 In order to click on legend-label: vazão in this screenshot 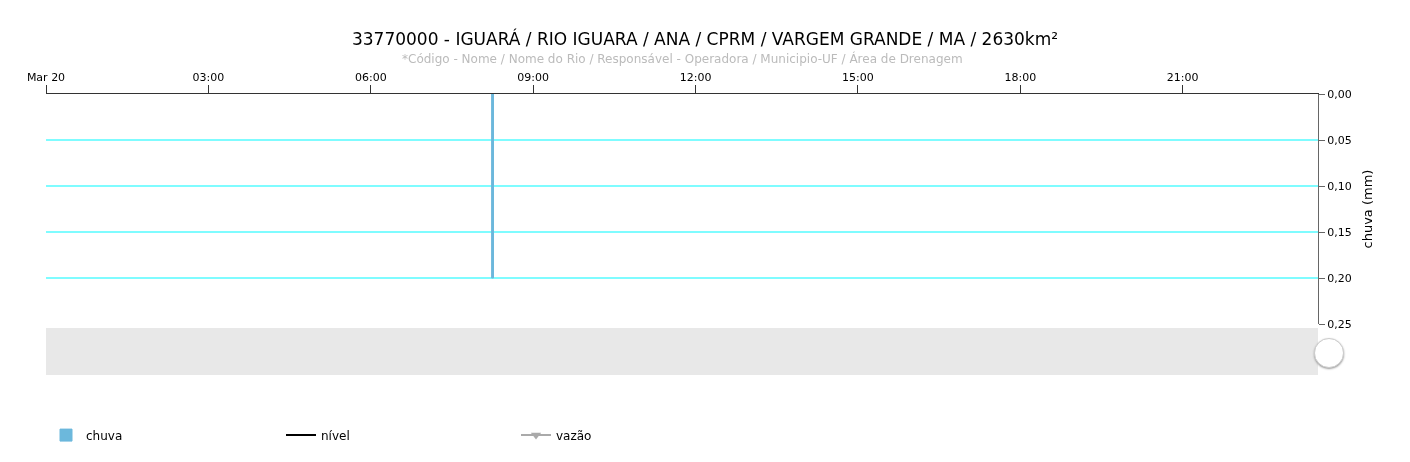, I will do `click(574, 435)`.